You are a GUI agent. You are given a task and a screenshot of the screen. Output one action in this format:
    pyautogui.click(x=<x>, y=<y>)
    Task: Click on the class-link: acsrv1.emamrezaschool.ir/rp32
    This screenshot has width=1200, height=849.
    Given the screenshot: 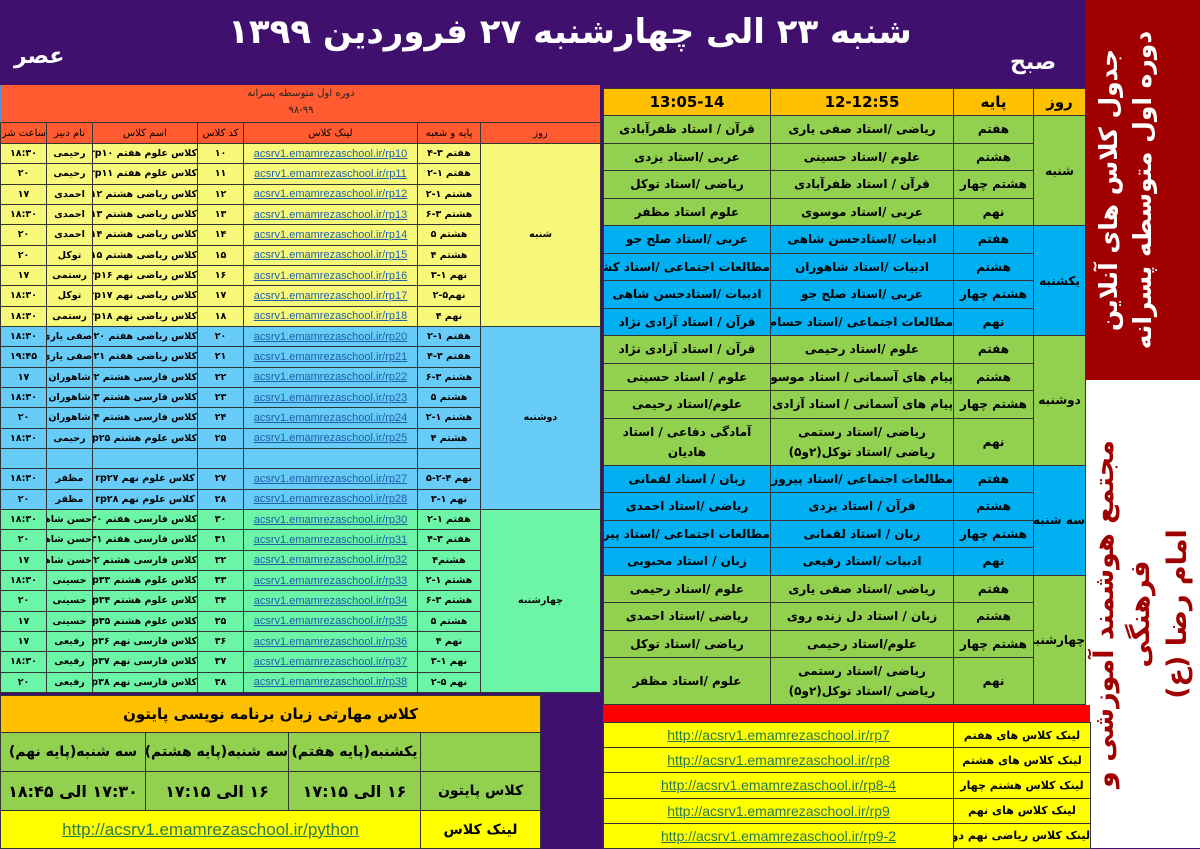 What is the action you would take?
    pyautogui.click(x=330, y=560)
    